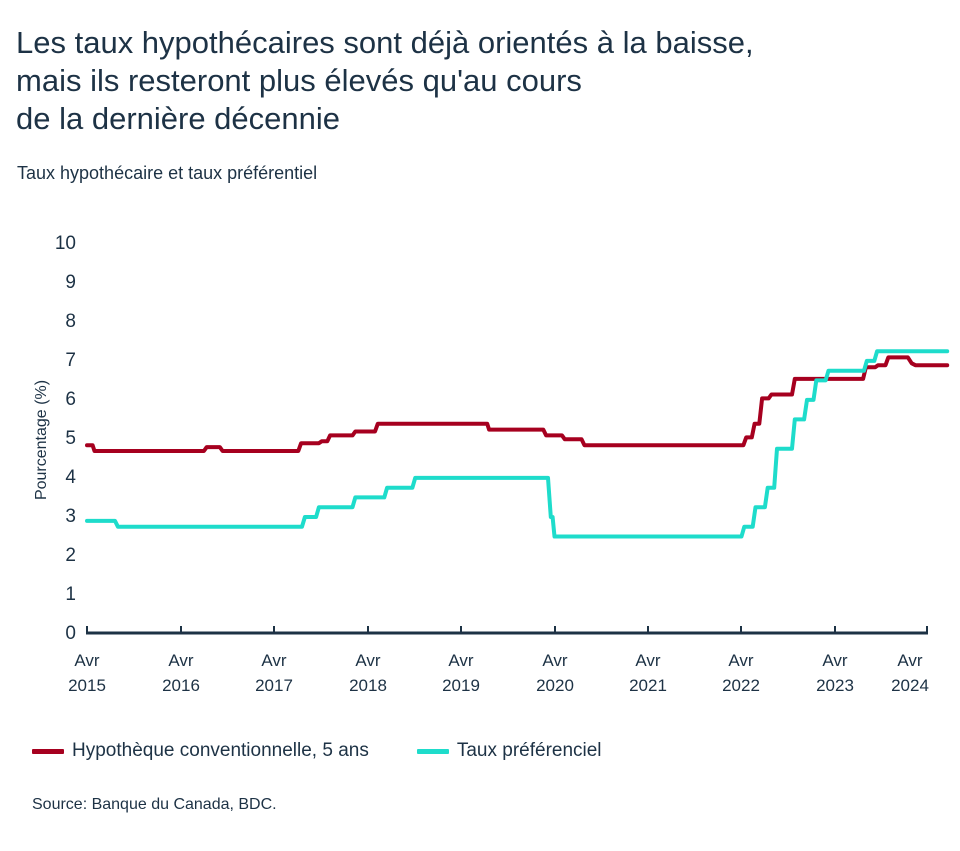  I want to click on source-note: Source: Banque du Canada, BDC., so click(154, 804).